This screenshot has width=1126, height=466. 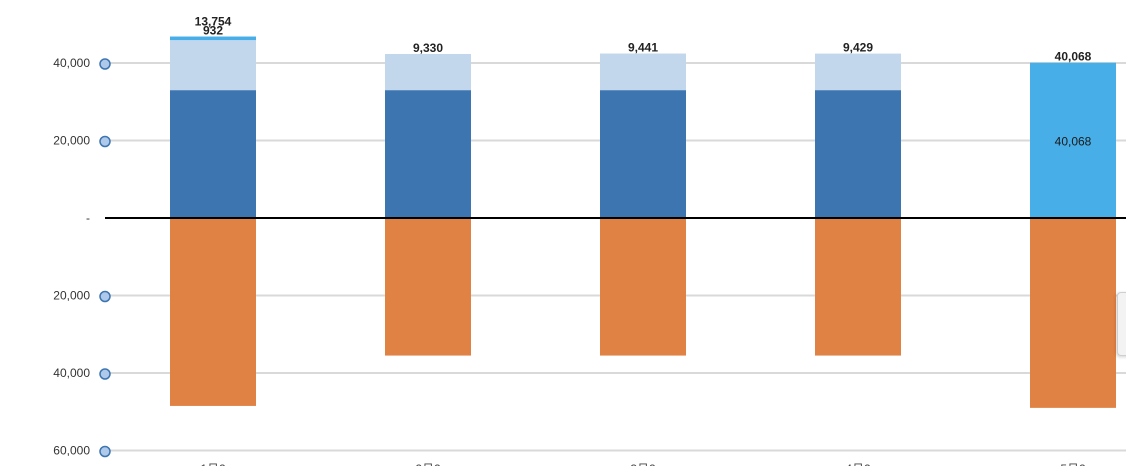 What do you see at coordinates (428, 48) in the screenshot?
I see `data-label-1-0: 9,330` at bounding box center [428, 48].